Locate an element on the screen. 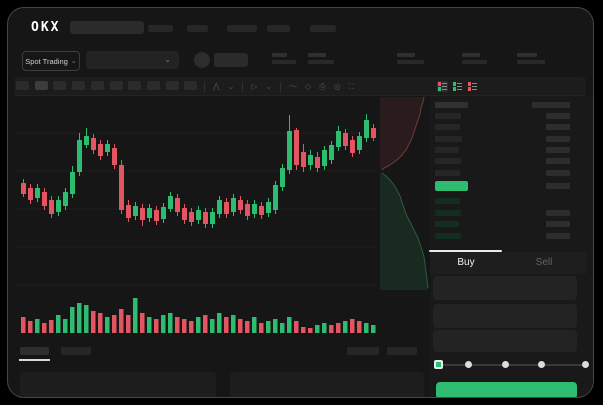 Image resolution: width=603 pixels, height=405 pixels. last-price-amount is located at coordinates (558, 186).